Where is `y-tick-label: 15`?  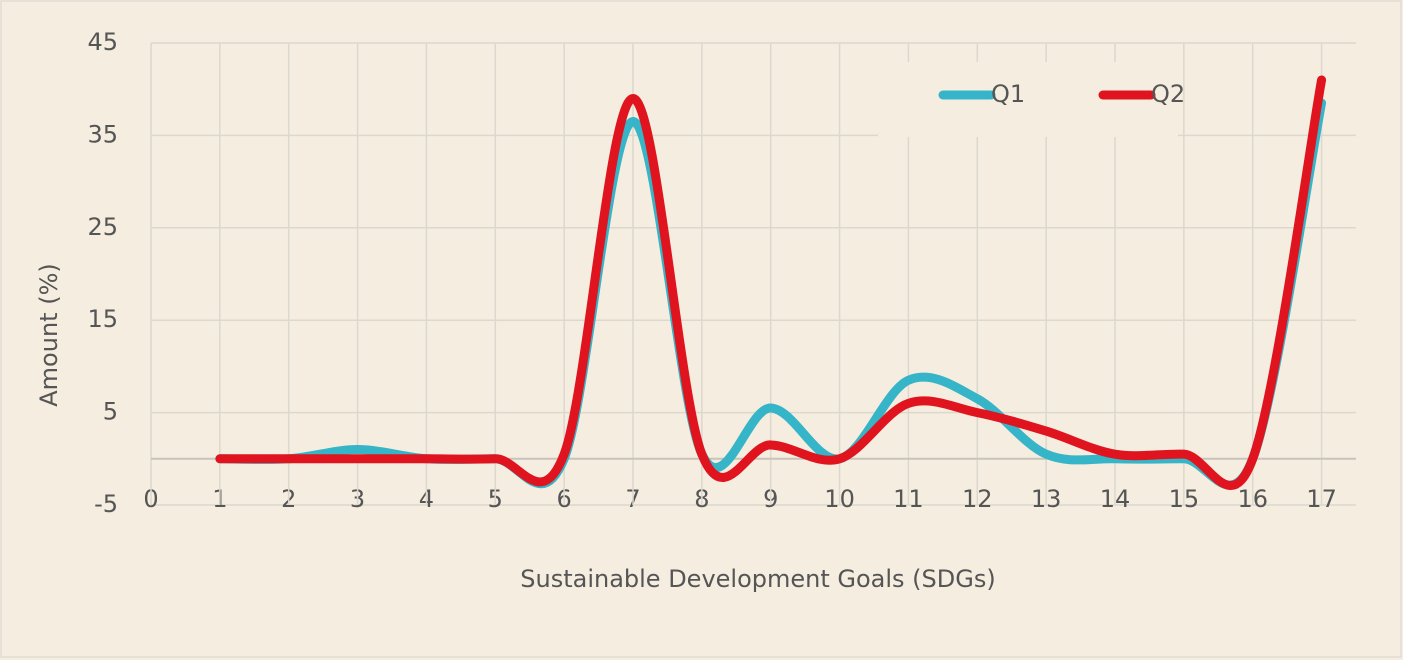
y-tick-label: 15 is located at coordinates (102, 319).